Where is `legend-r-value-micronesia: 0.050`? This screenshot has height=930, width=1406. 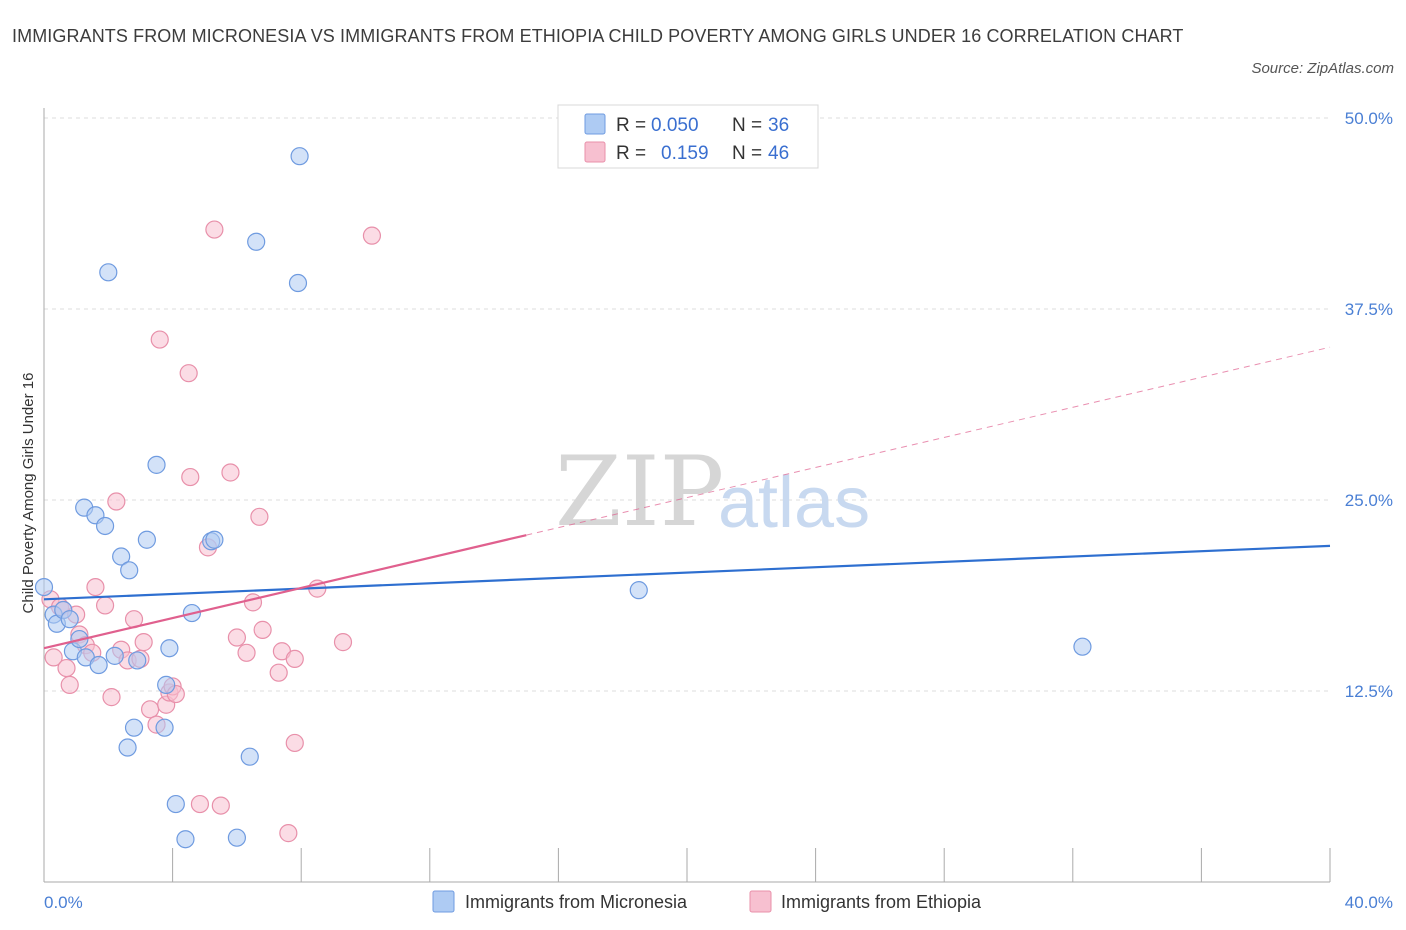 legend-r-value-micronesia: 0.050 is located at coordinates (675, 125).